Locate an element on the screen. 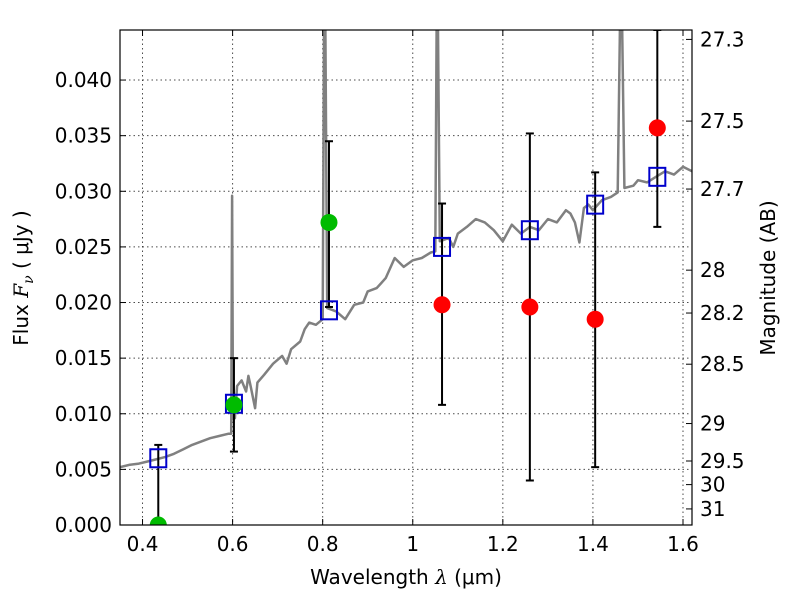 Image resolution: width=800 pixels, height=600 pixels. x-axis-title: Wavelength λ (μm) is located at coordinates (406, 577).